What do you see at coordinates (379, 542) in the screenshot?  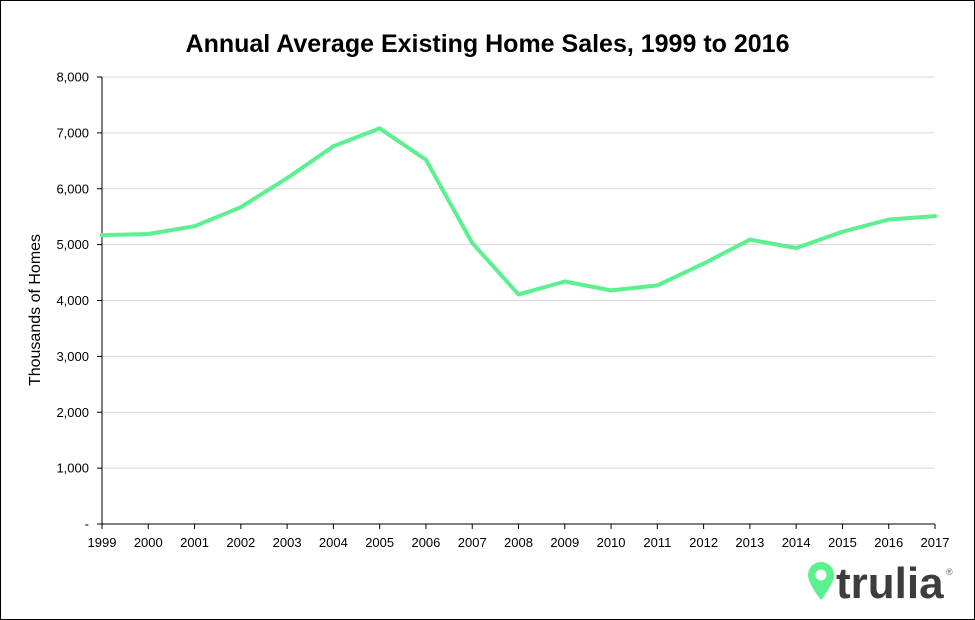 I see `x-tick-label: 2005` at bounding box center [379, 542].